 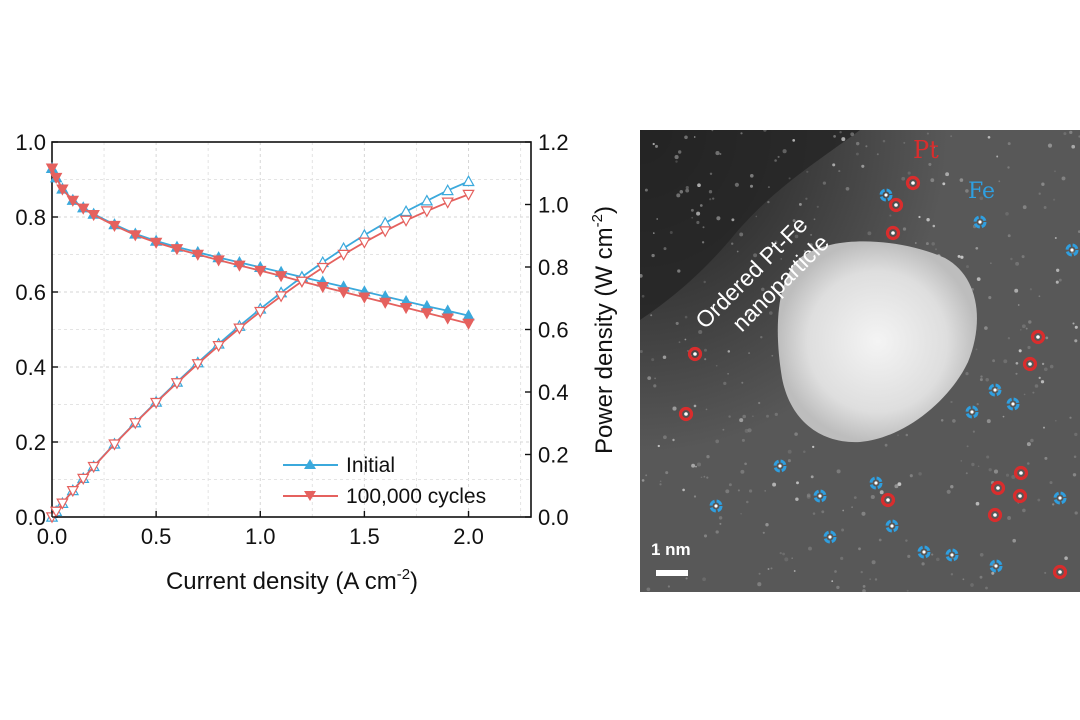 What do you see at coordinates (310, 496) in the screenshot?
I see `legend-marker-cycles` at bounding box center [310, 496].